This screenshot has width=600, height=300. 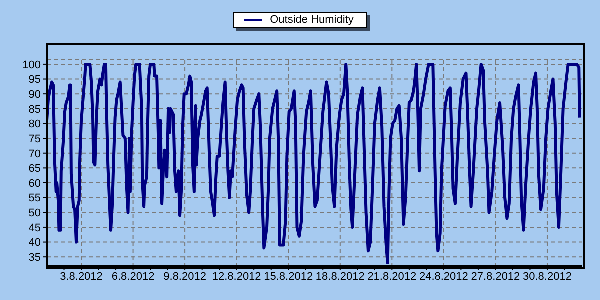 I want to click on y-tick-label: 70, so click(x=34, y=154).